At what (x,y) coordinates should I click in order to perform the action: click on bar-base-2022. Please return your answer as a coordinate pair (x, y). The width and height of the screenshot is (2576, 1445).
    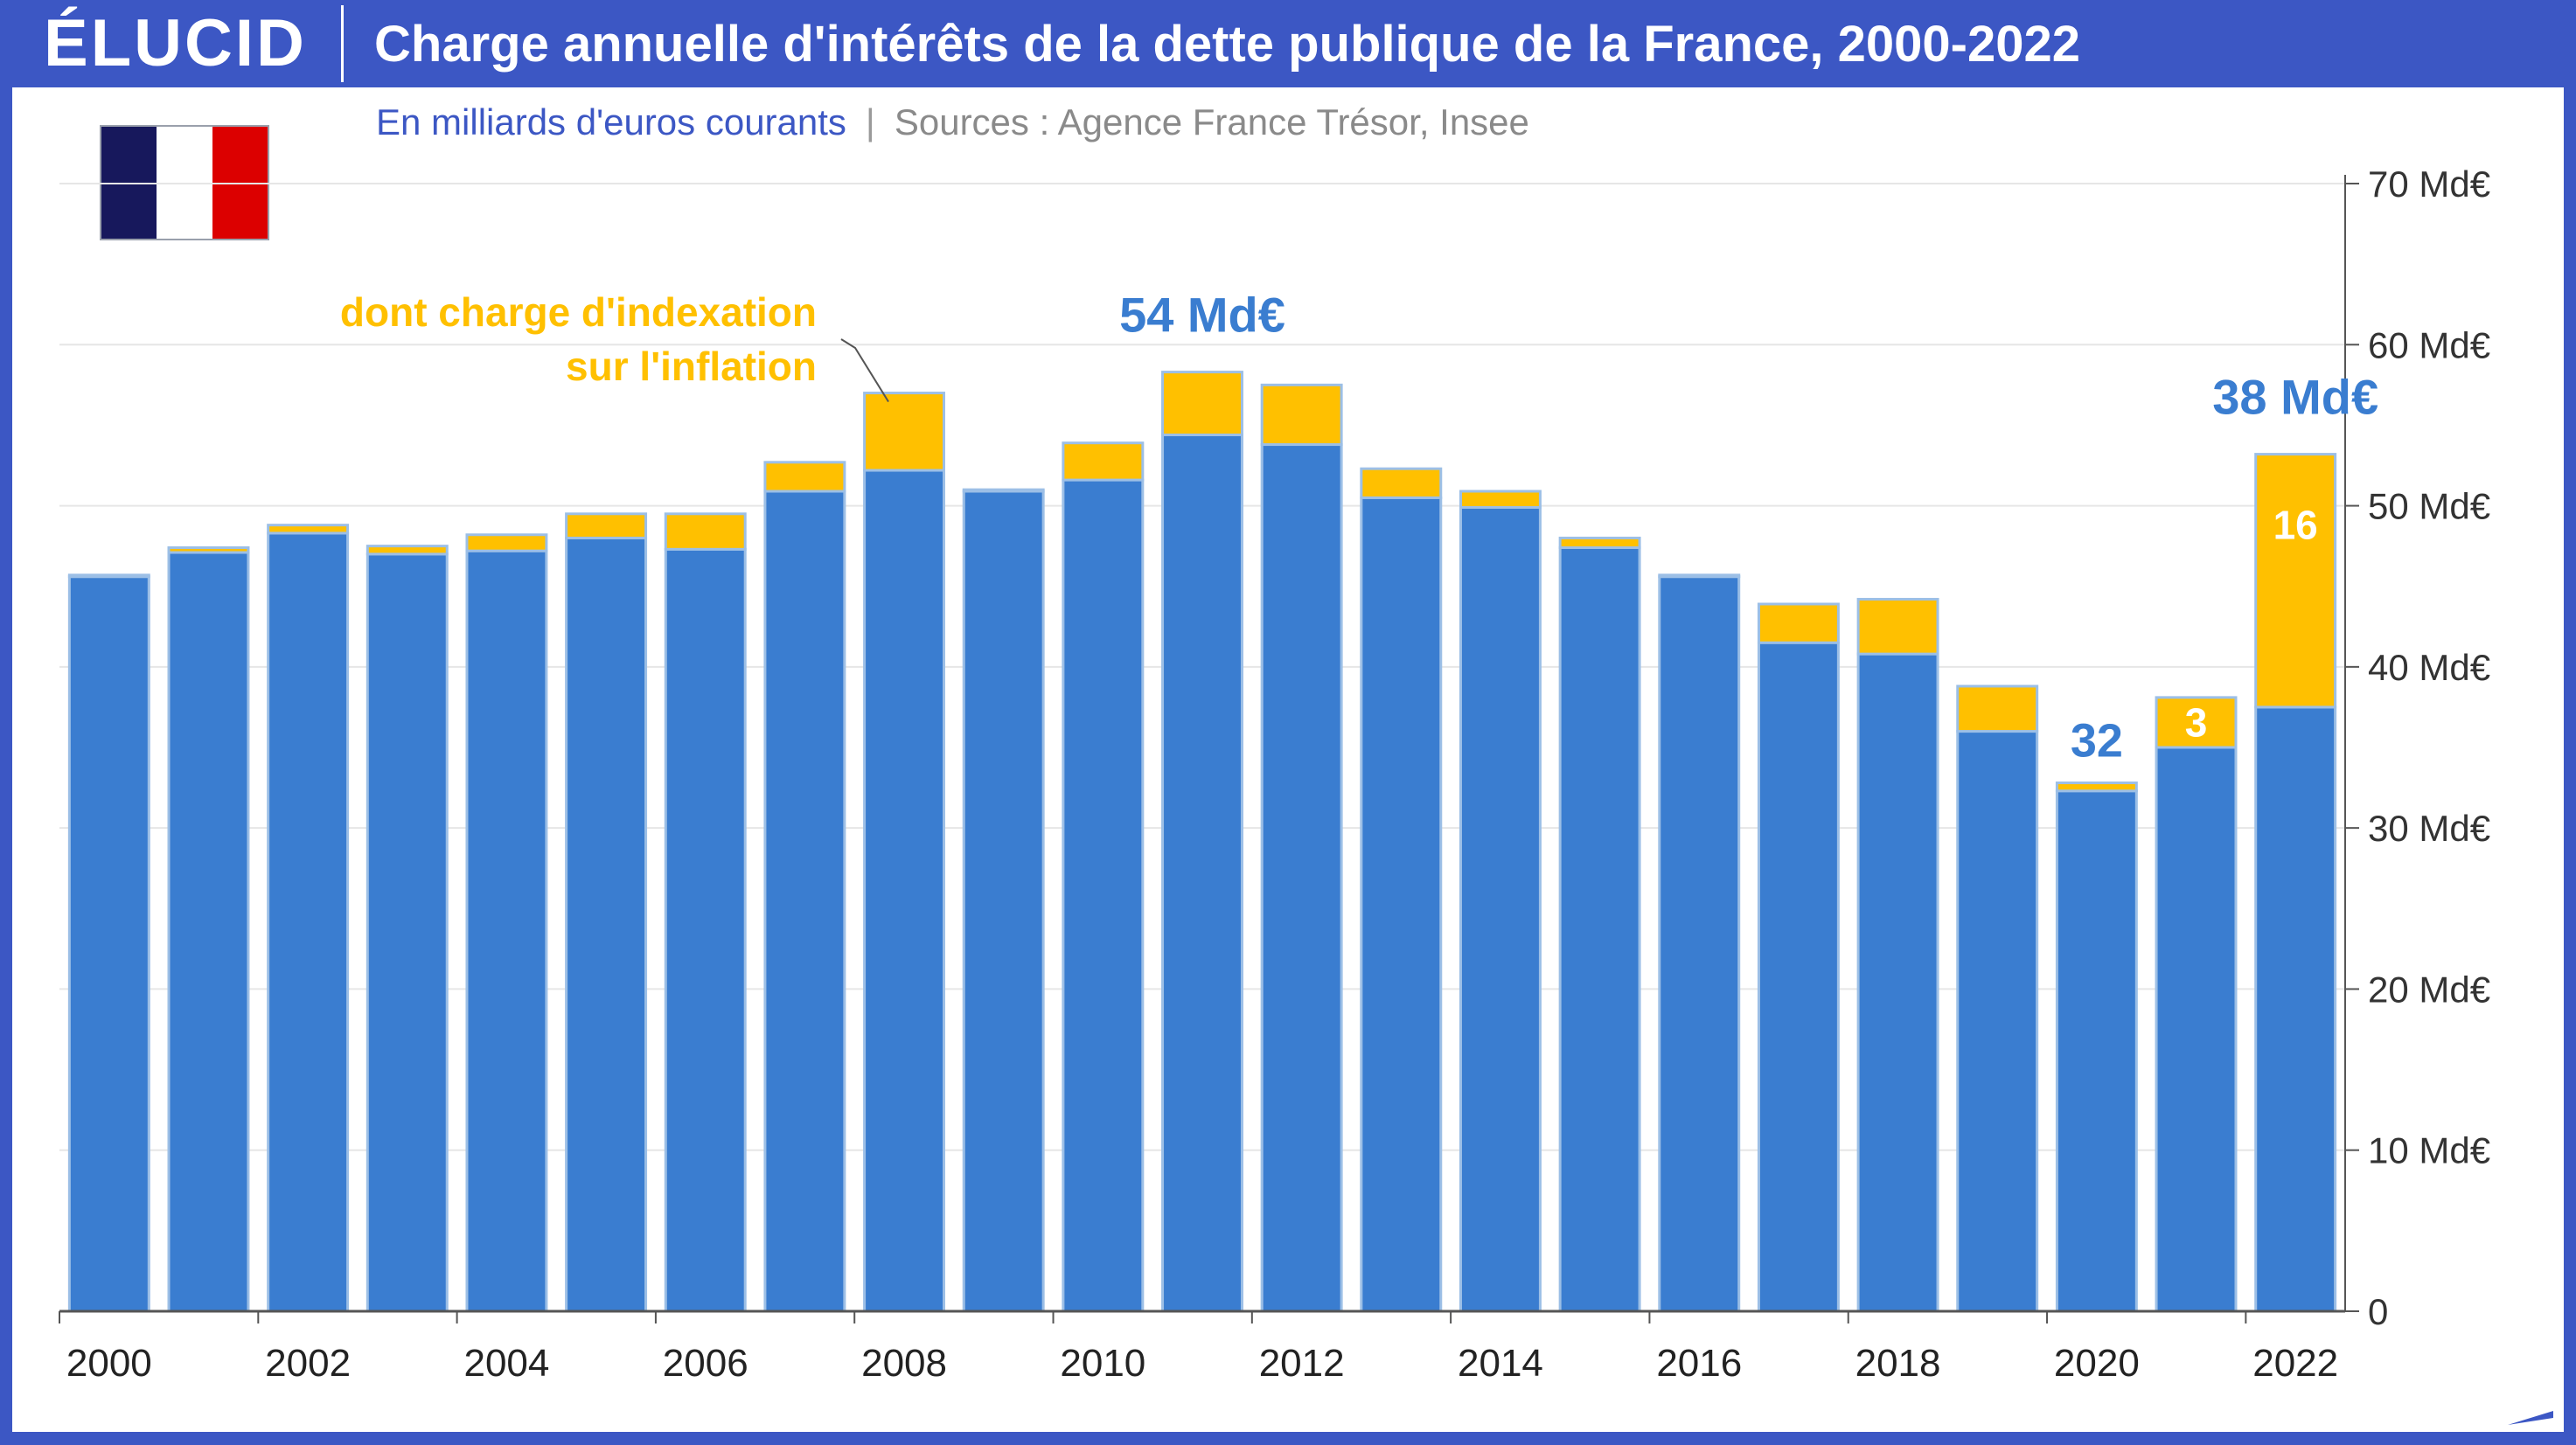
    Looking at the image, I should click on (2295, 1009).